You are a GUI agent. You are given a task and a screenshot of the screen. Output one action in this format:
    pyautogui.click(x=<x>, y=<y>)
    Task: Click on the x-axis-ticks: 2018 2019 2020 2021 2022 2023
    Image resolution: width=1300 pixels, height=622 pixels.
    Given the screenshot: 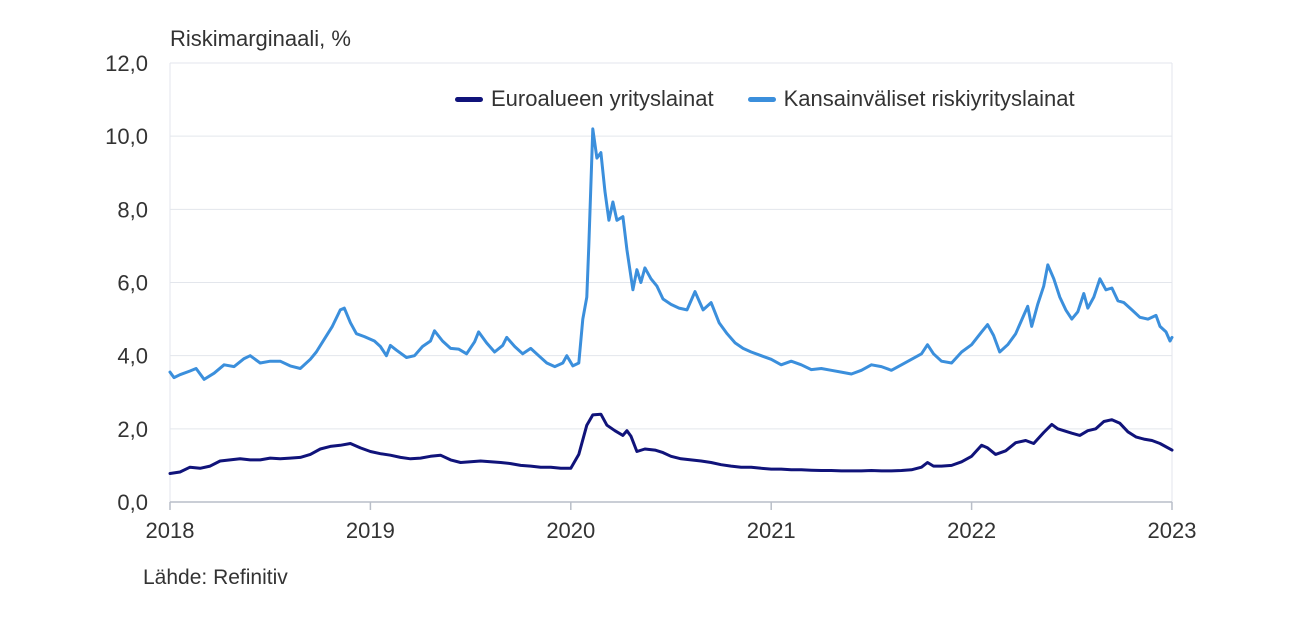 What is the action you would take?
    pyautogui.click(x=671, y=522)
    